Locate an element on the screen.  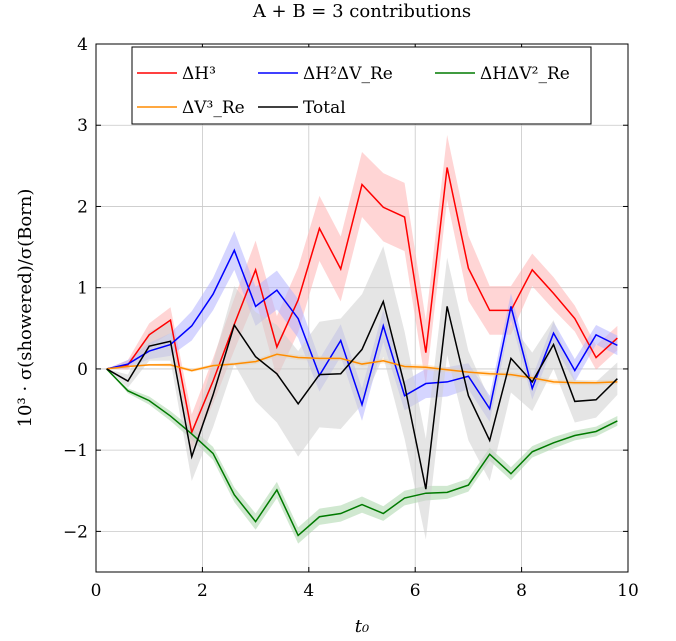
legend-label-series-1: ΔH²ΔV_Re is located at coordinates (348, 74).